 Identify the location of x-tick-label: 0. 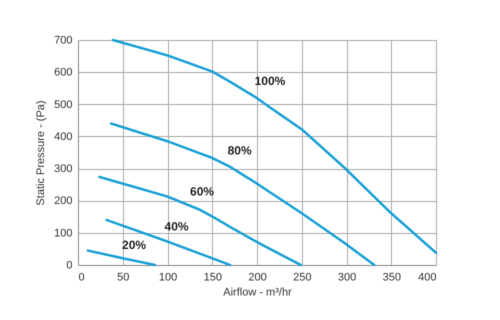
(81, 278).